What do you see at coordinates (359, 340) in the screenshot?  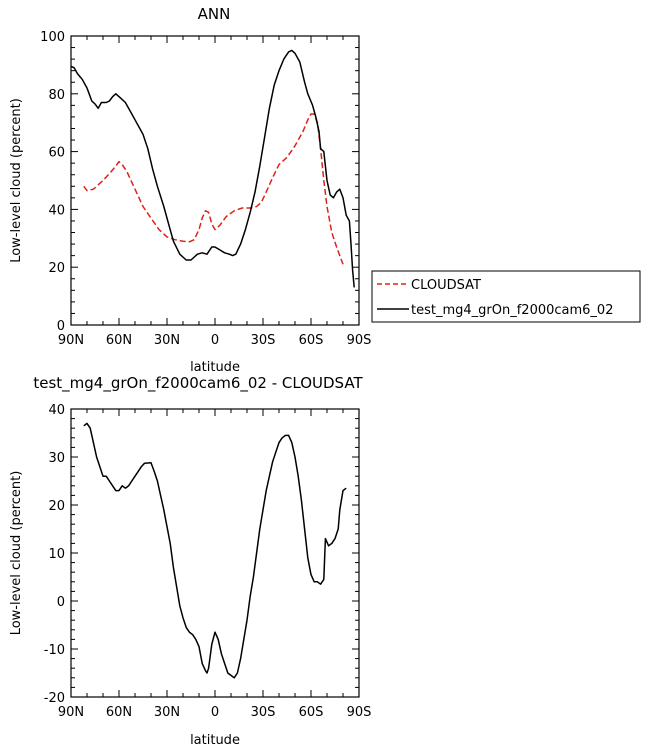 I see `top-x-tick-label: 90S` at bounding box center [359, 340].